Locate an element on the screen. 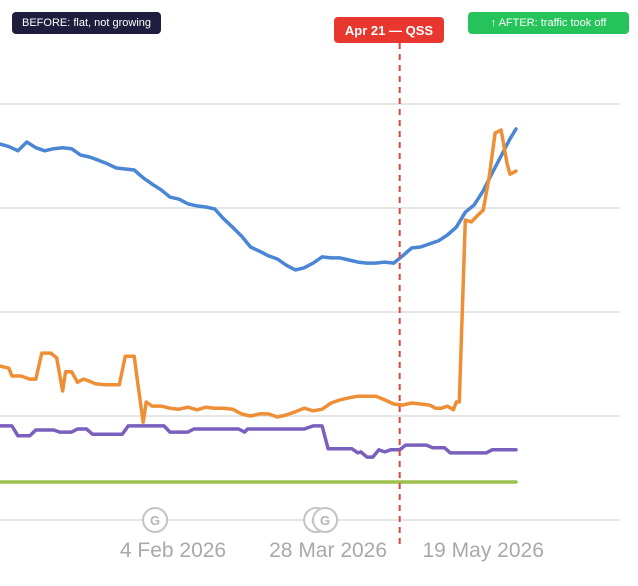 This screenshot has height=586, width=638. algorithm-update-markers: GGG is located at coordinates (240, 520).